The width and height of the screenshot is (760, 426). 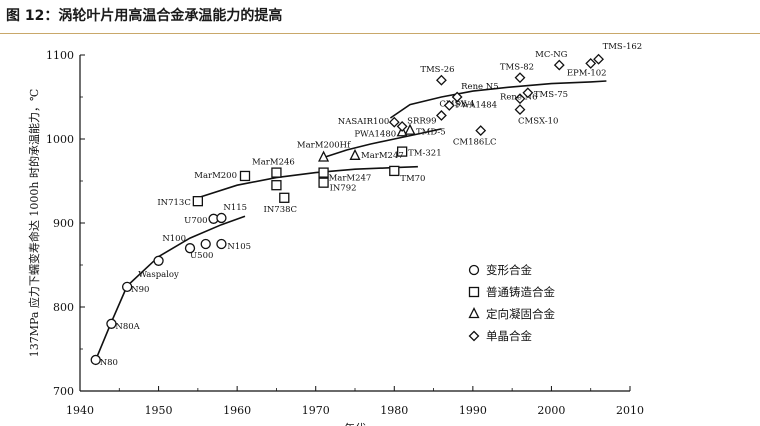 What do you see at coordinates (215, 176) in the screenshot?
I see `data-label: MarM200` at bounding box center [215, 176].